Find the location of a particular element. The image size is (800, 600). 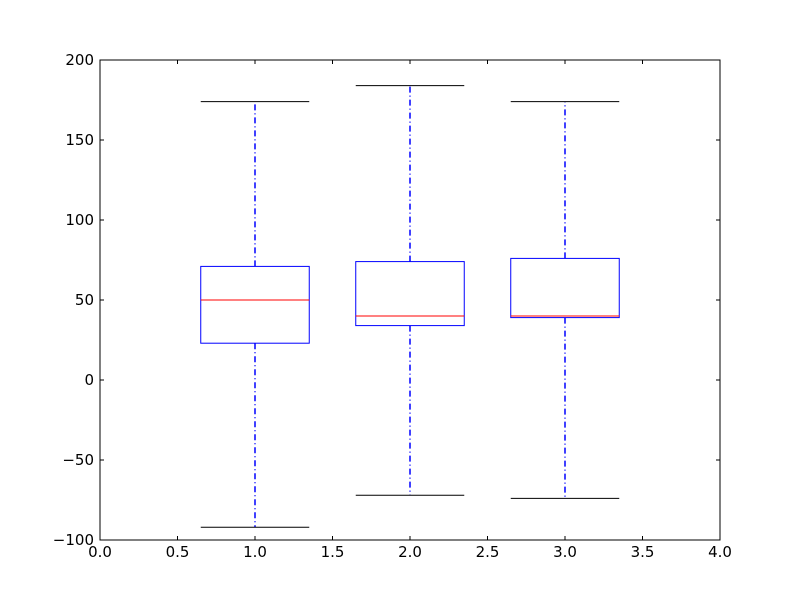

y-tick-label: 50 is located at coordinates (84, 300).